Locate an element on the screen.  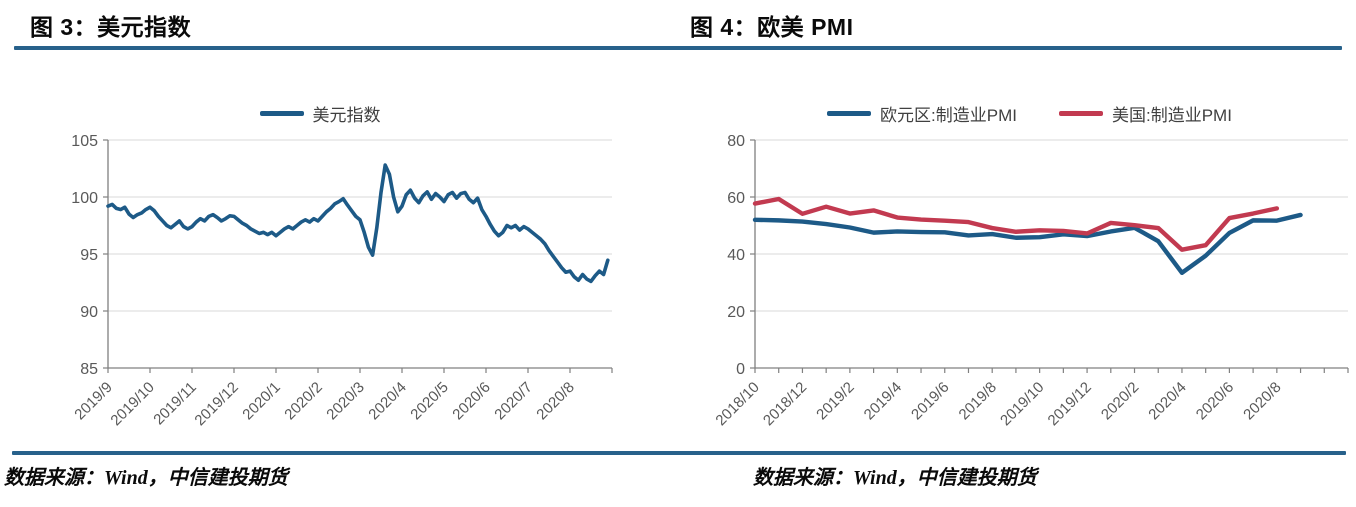
svg-text: 2019/11 is located at coordinates (175, 404).